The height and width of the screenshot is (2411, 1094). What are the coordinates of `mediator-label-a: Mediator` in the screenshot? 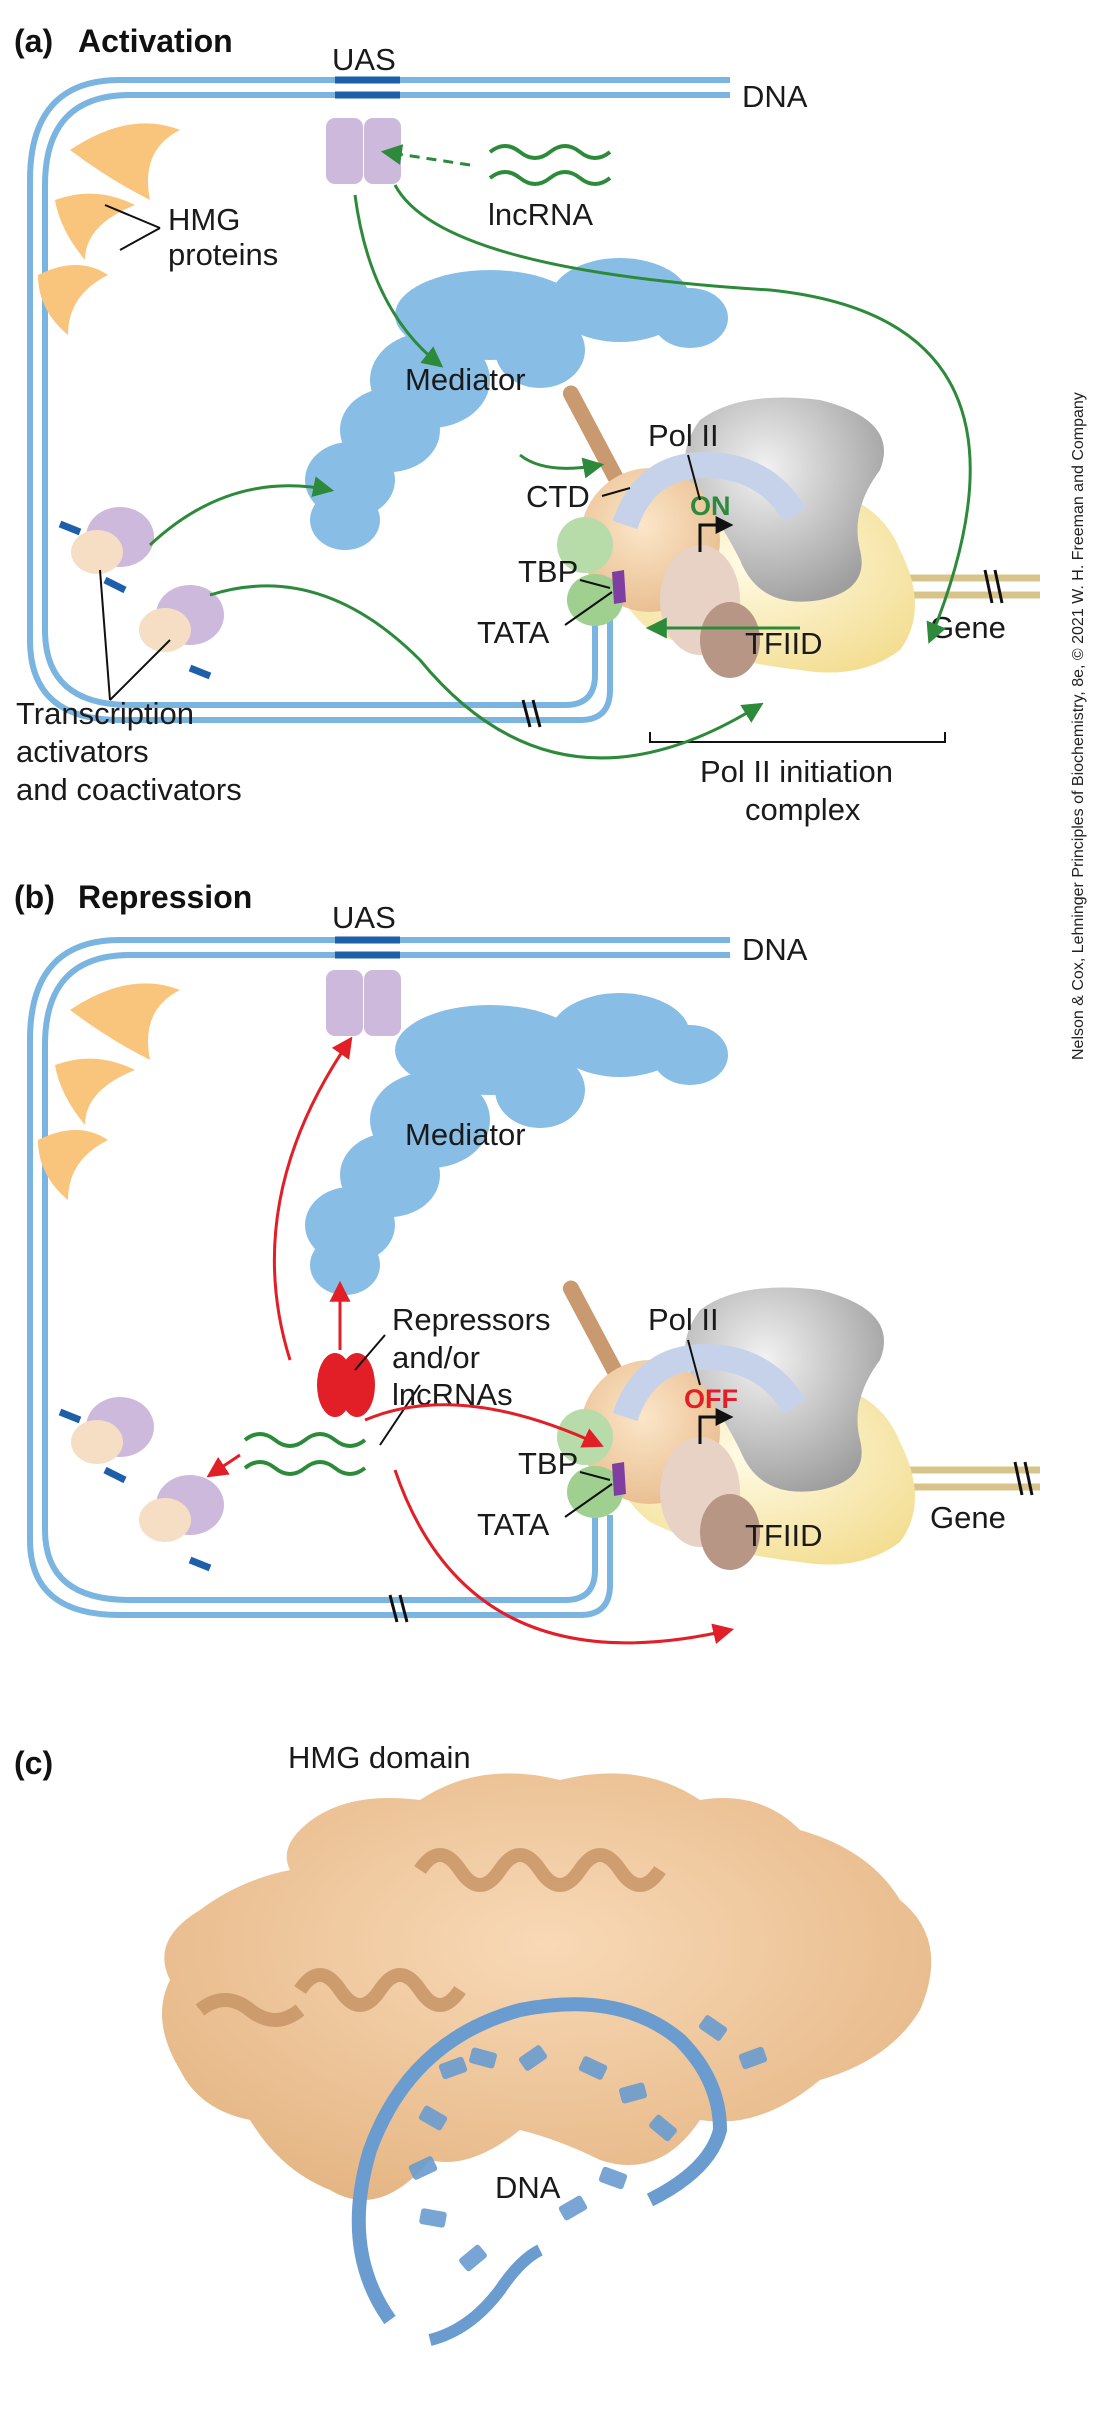 It's located at (465, 379).